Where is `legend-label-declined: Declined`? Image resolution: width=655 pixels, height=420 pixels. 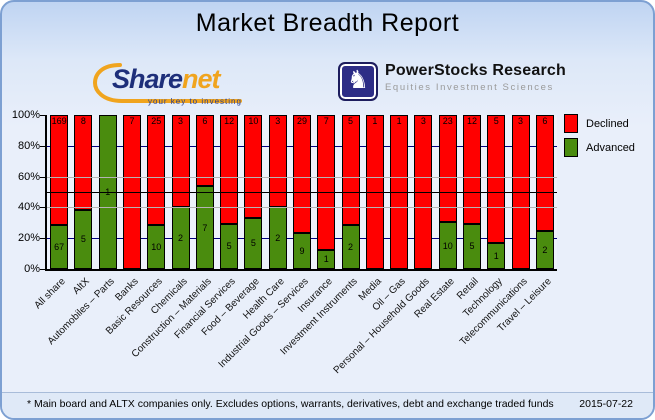
legend-label-declined: Declined is located at coordinates (607, 123).